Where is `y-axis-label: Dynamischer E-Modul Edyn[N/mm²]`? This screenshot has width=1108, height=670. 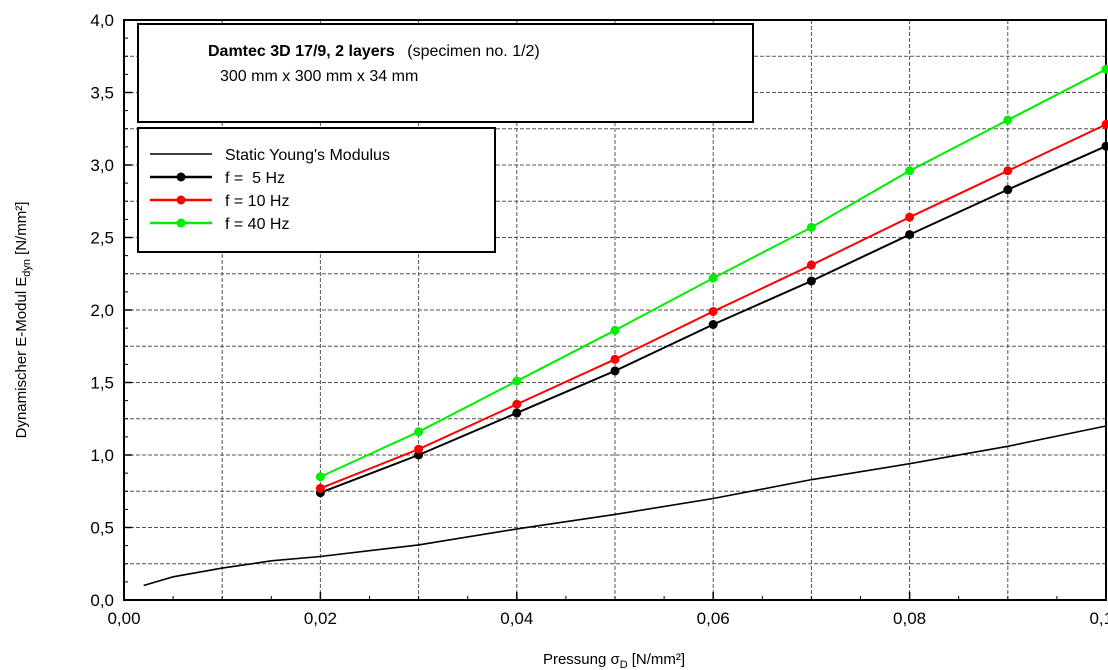 y-axis-label: Dynamischer E-Modul Edyn[N/mm²] is located at coordinates (23, 320).